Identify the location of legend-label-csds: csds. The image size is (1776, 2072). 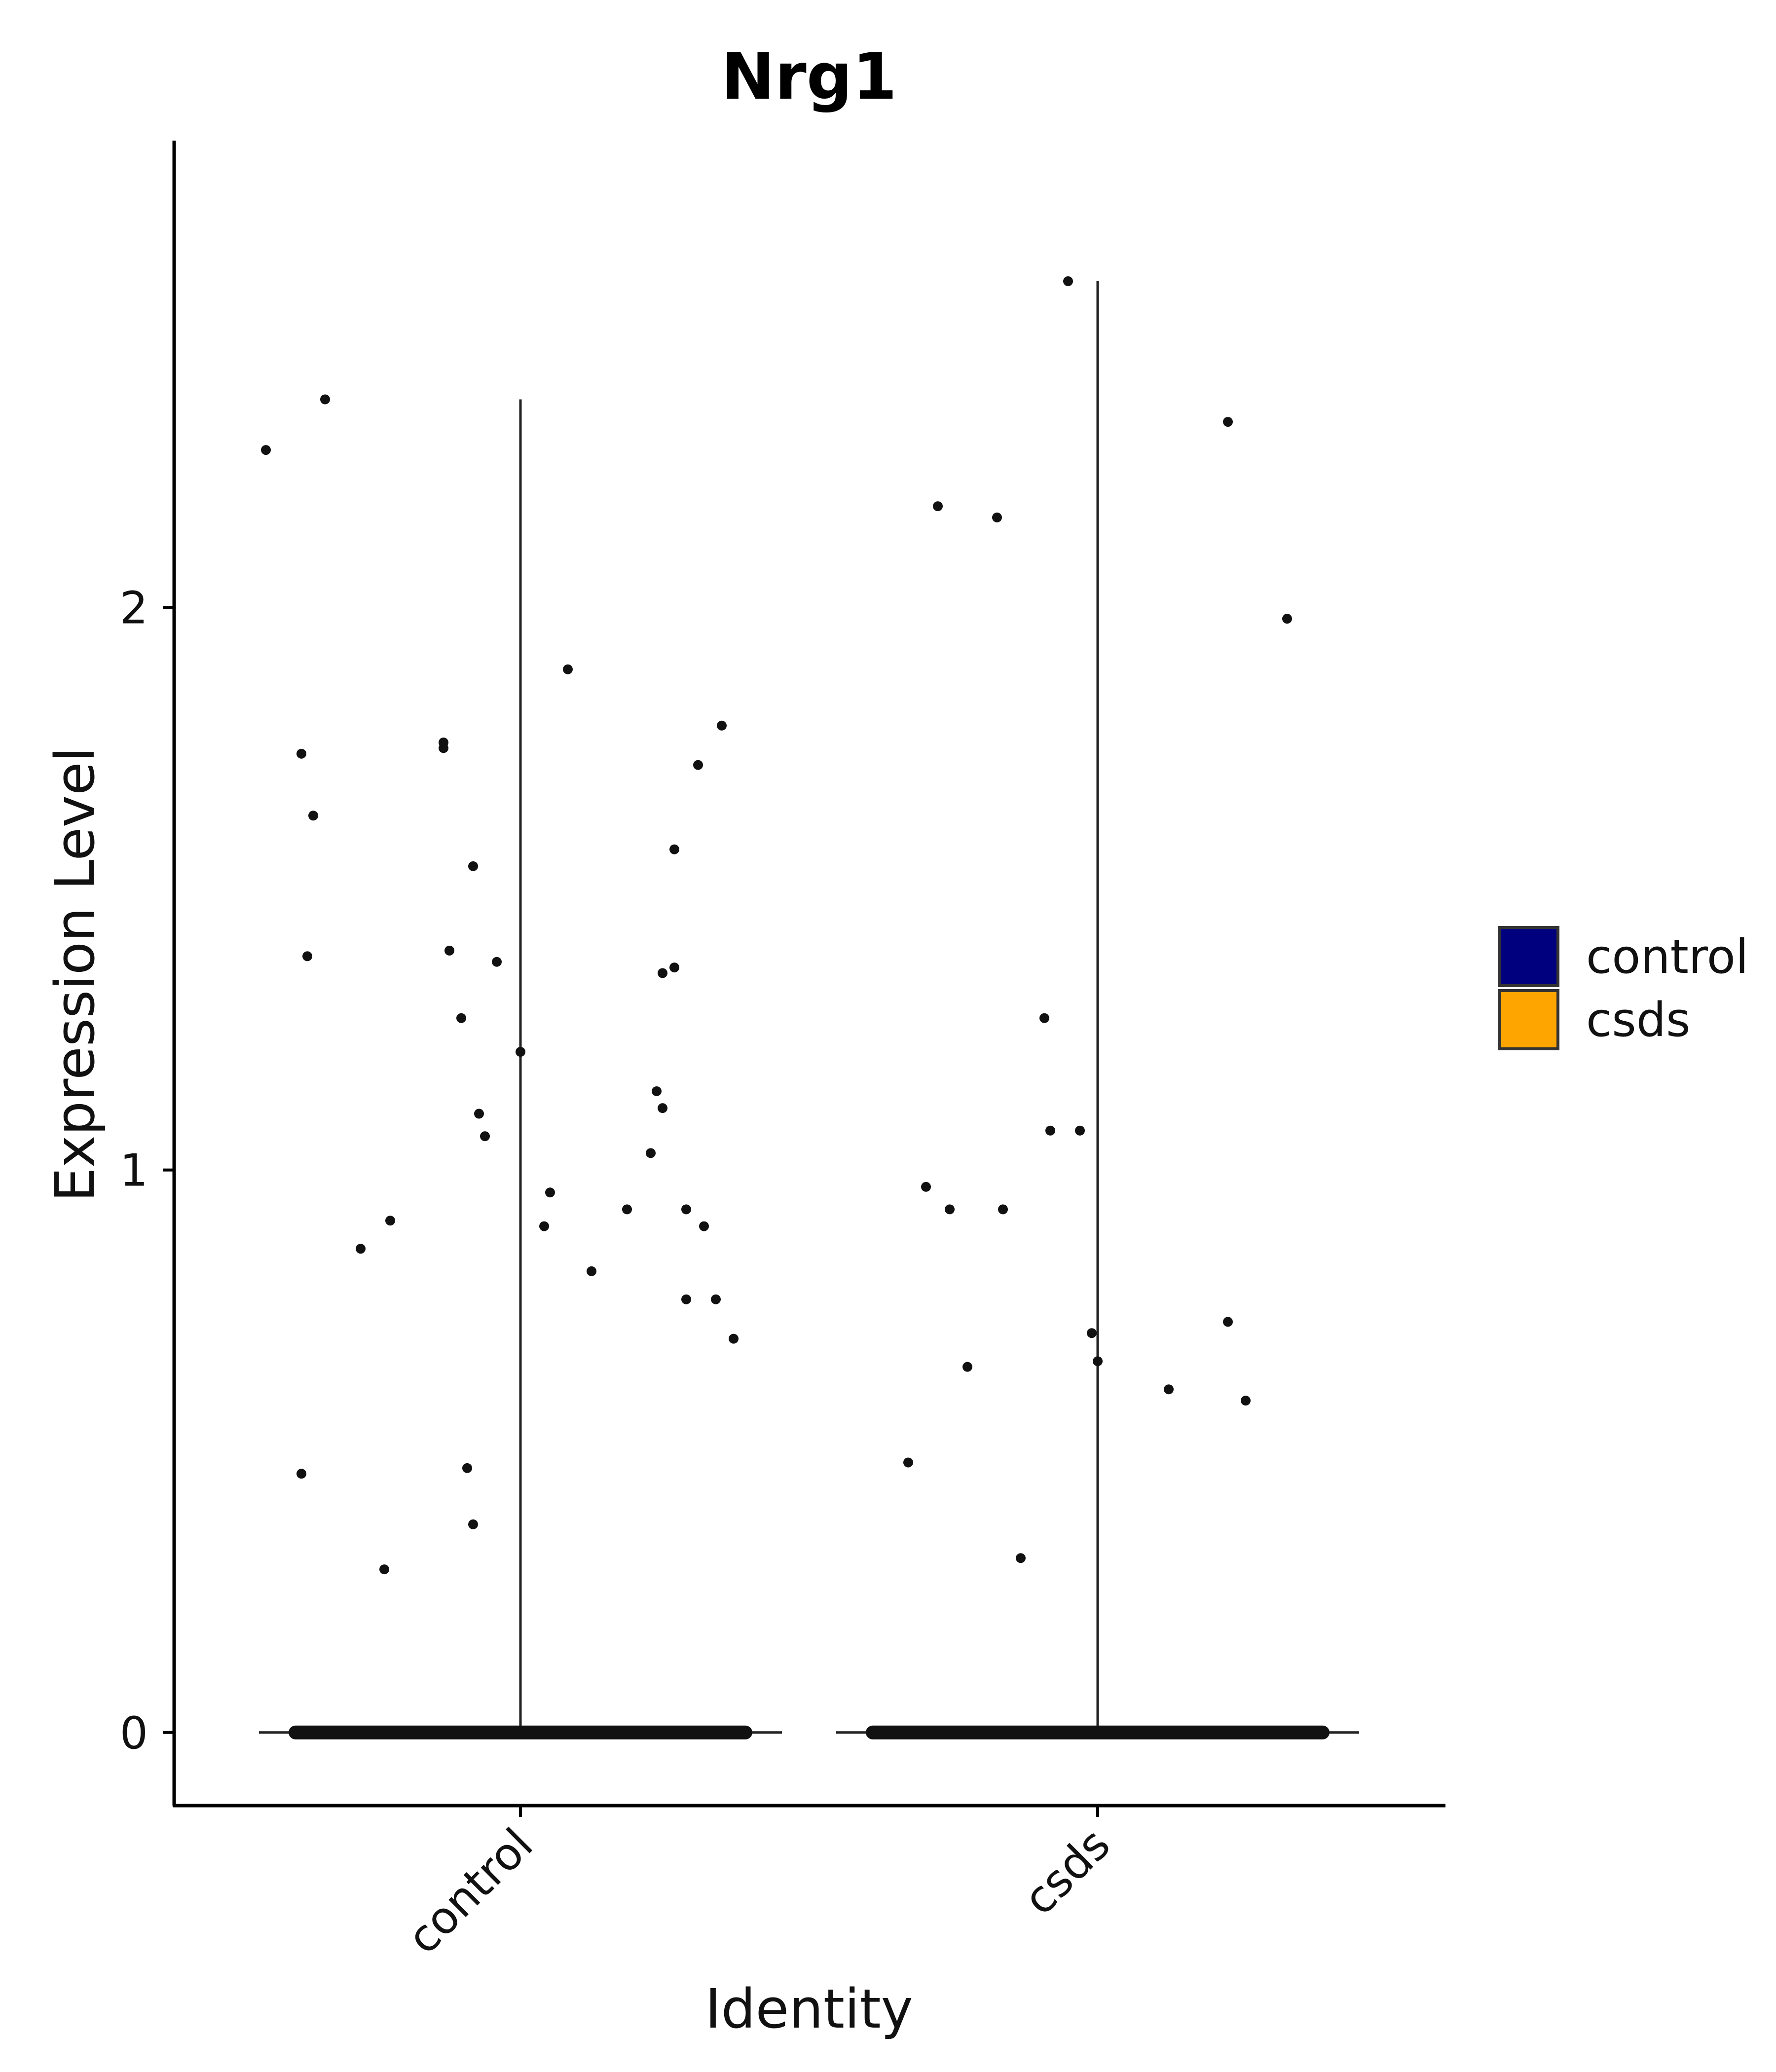
(1639, 1020).